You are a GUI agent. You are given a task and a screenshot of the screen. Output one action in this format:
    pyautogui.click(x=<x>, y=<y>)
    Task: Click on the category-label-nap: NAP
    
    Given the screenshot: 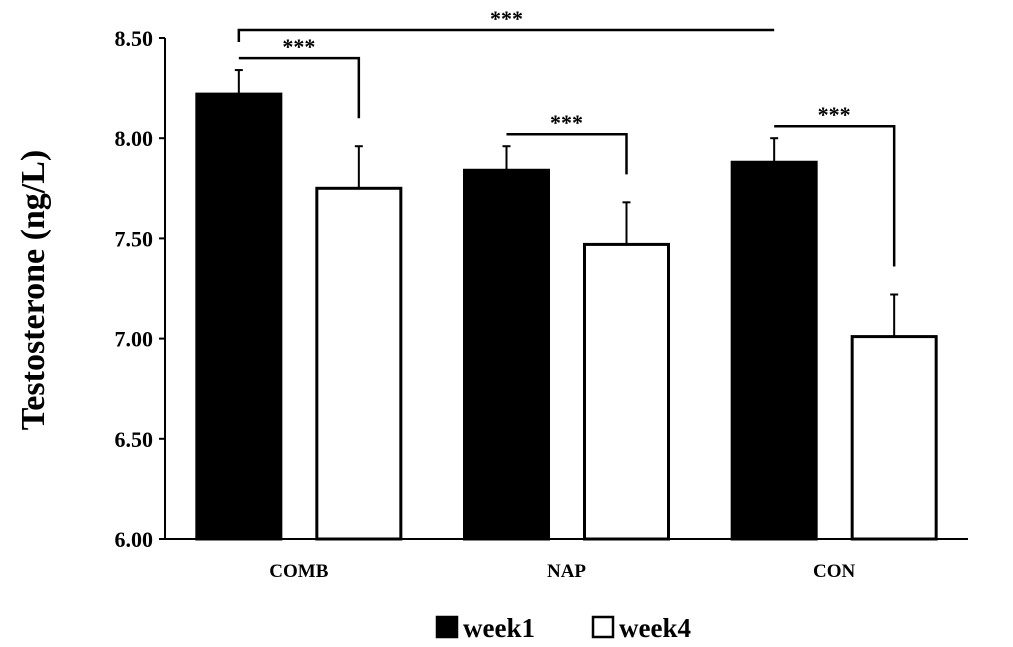 What is the action you would take?
    pyautogui.click(x=566, y=571)
    